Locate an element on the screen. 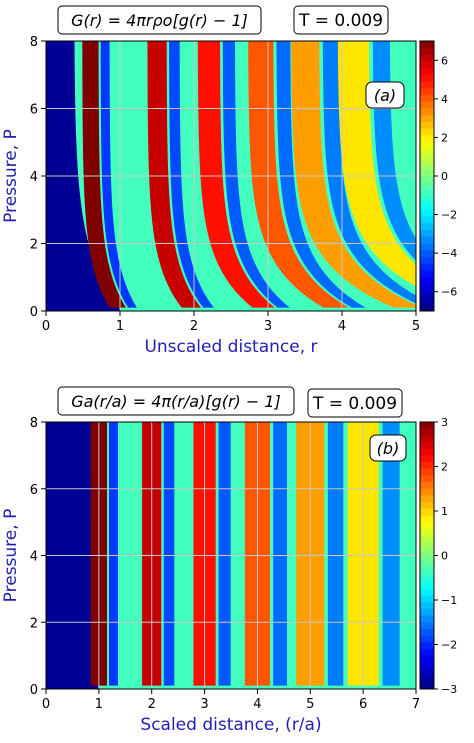 The image size is (474, 743). panel-label: (a) is located at coordinates (385, 95).